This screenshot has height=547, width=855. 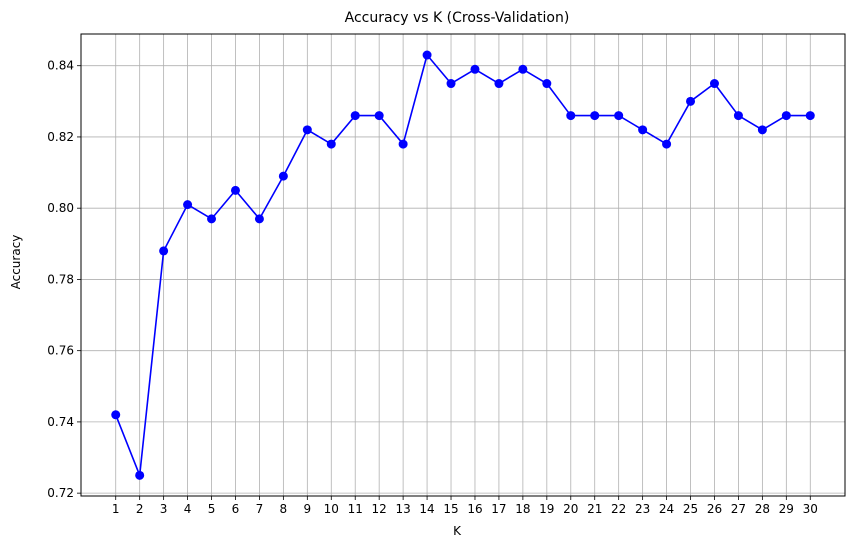 I want to click on x-tick-label: 17, so click(x=498, y=509).